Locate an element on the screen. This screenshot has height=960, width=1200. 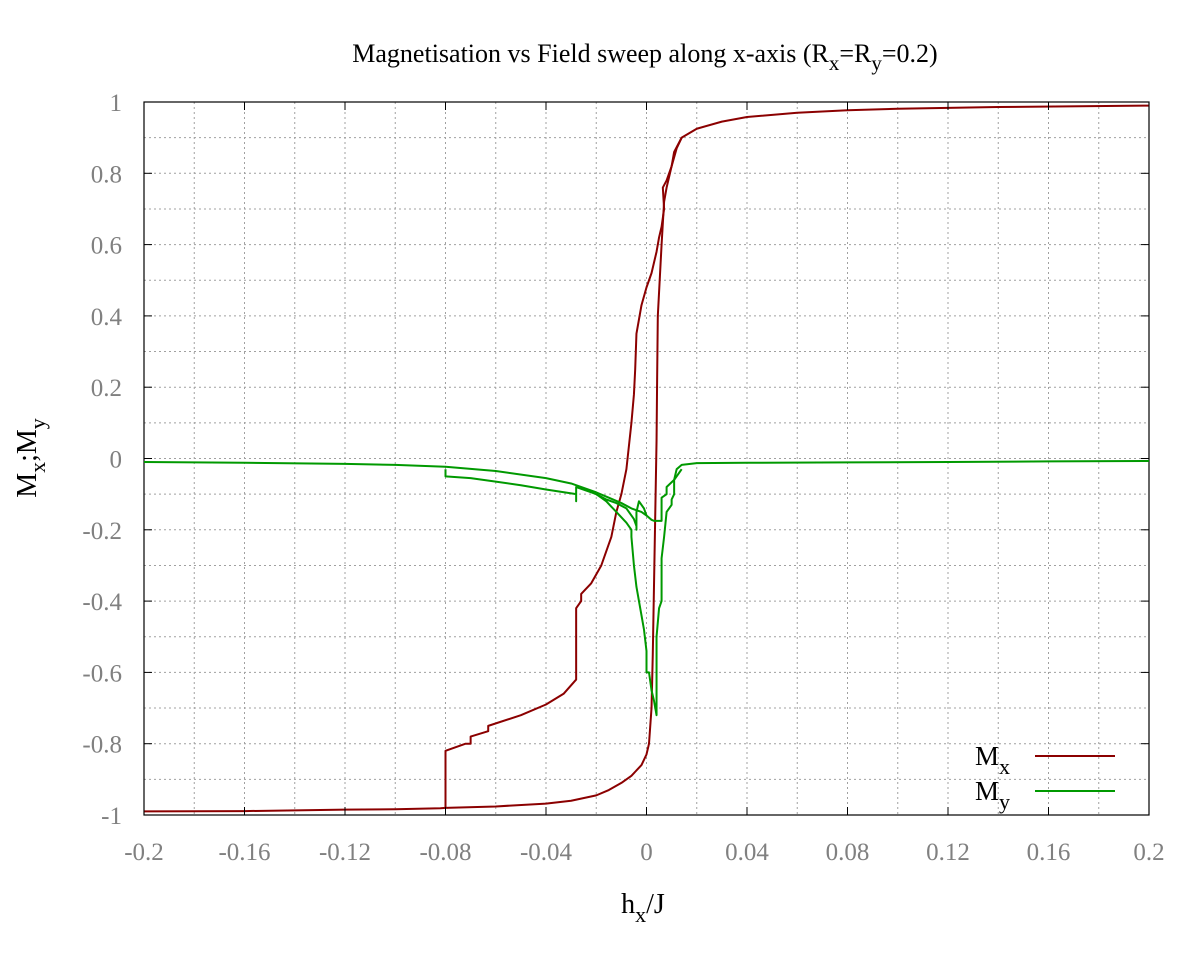
x-tick-label: -0.2 is located at coordinates (144, 852).